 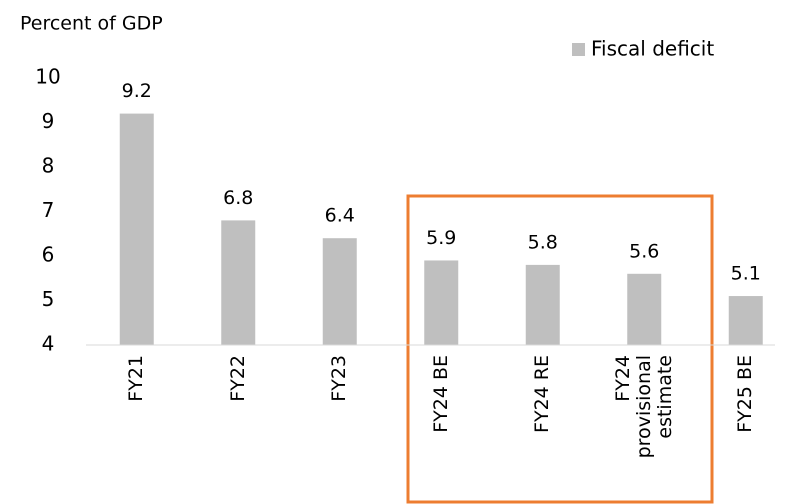 I want to click on value-label: 6.8, so click(x=238, y=198).